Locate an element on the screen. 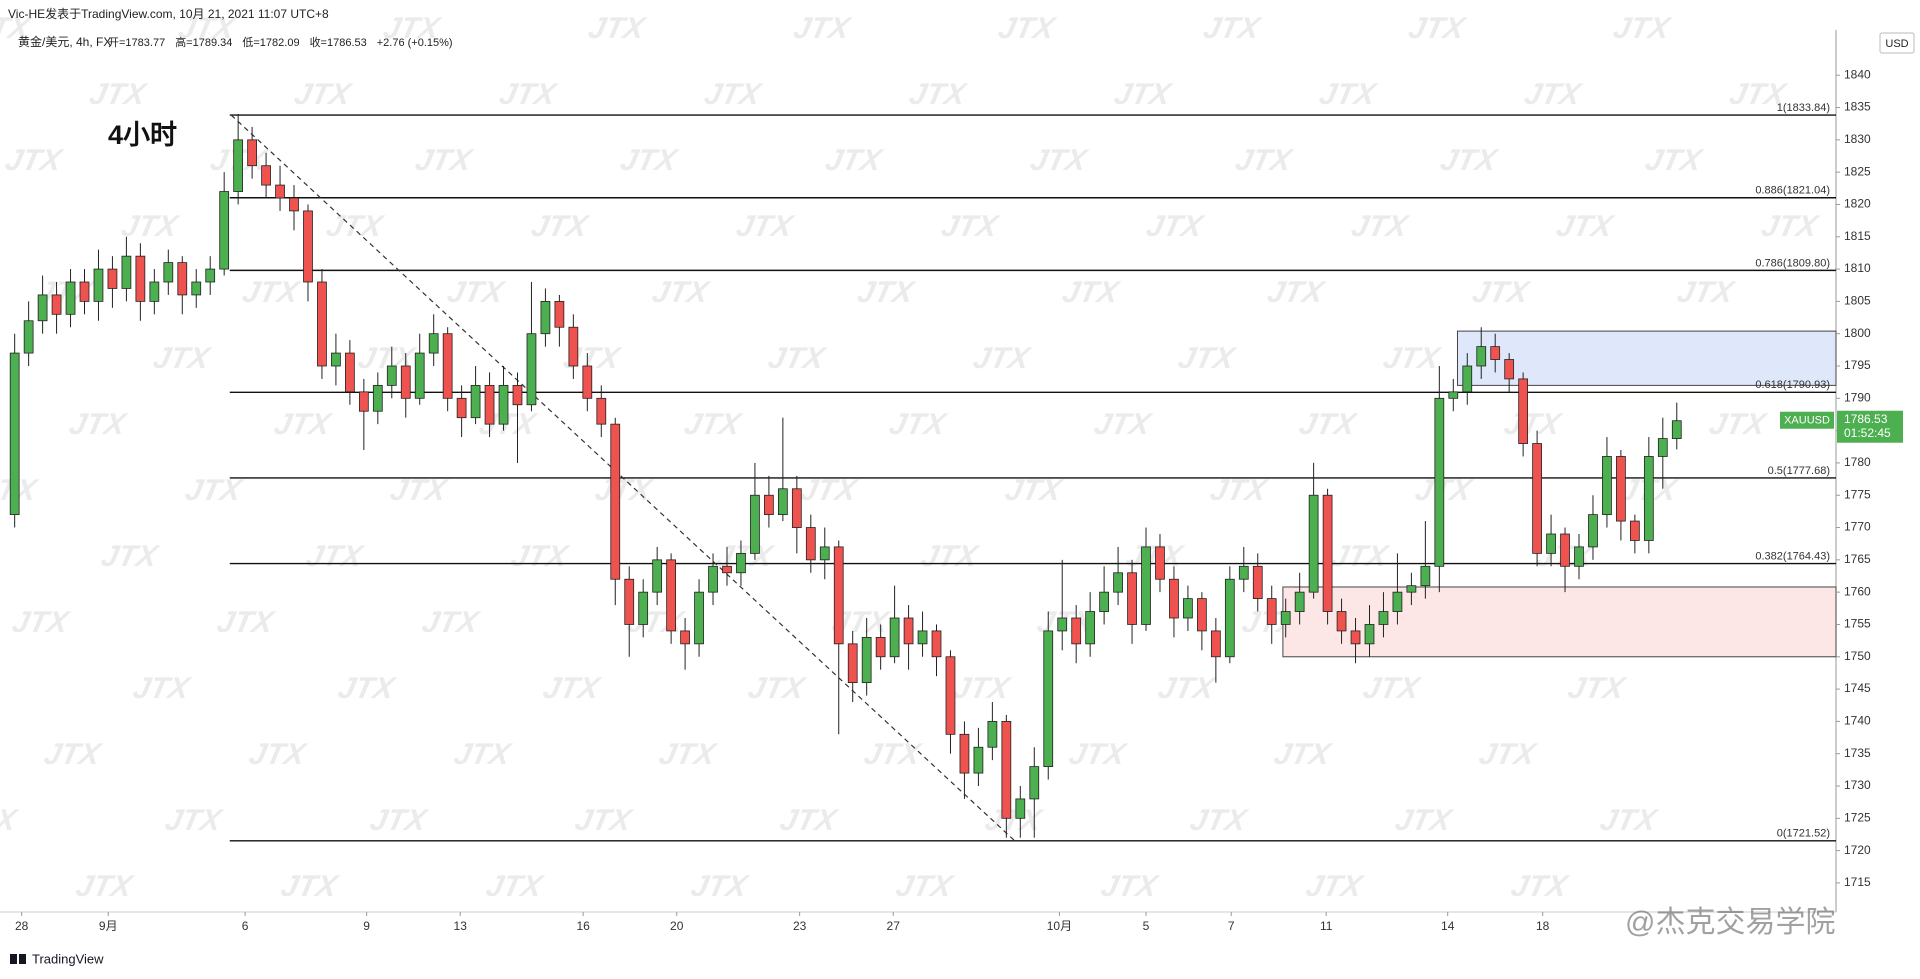 This screenshot has width=1920, height=979. annotation: 4小时 is located at coordinates (142, 135).